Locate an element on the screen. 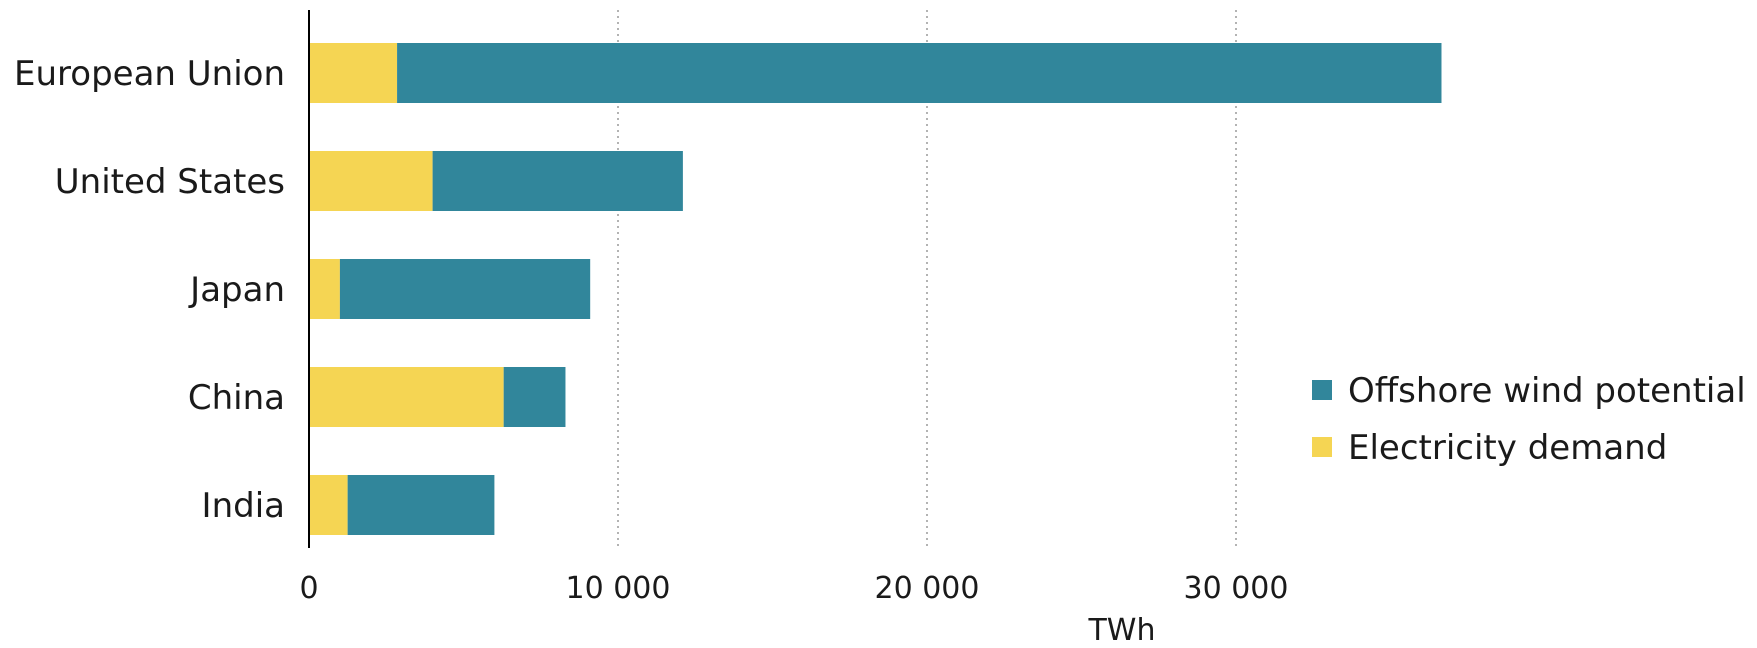 This screenshot has height=648, width=1757. category-label-united-states: United States is located at coordinates (170, 182).